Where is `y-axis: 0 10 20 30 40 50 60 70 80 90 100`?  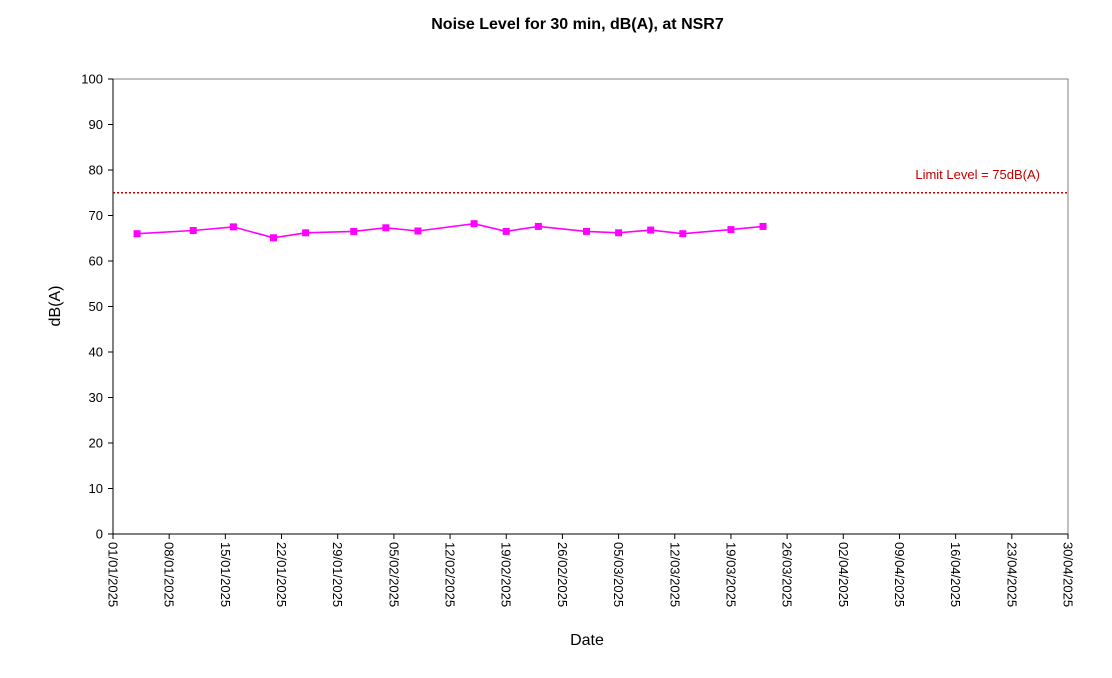
y-axis: 0 10 20 30 40 50 60 70 80 90 100 is located at coordinates (97, 307).